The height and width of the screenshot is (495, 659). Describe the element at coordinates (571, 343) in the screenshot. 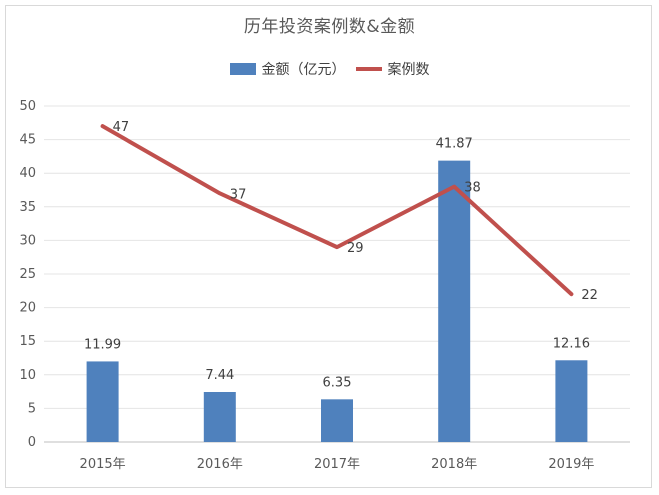

I see `bar-data-label: 12.16` at that location.